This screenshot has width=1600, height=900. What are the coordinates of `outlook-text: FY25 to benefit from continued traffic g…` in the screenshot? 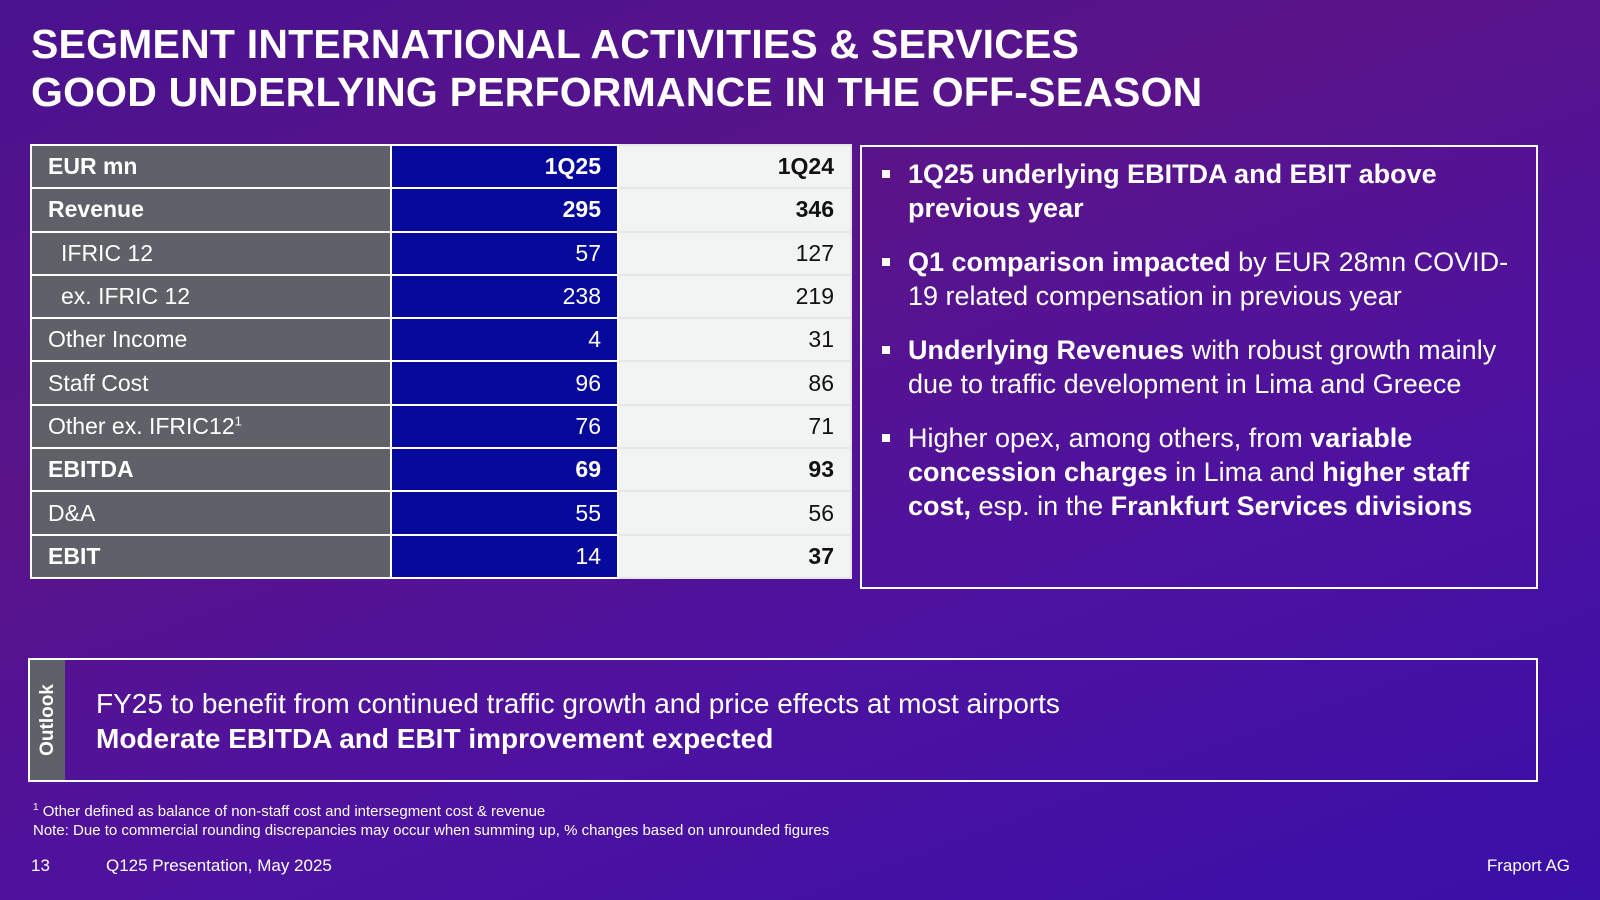 It's located at (562, 720).